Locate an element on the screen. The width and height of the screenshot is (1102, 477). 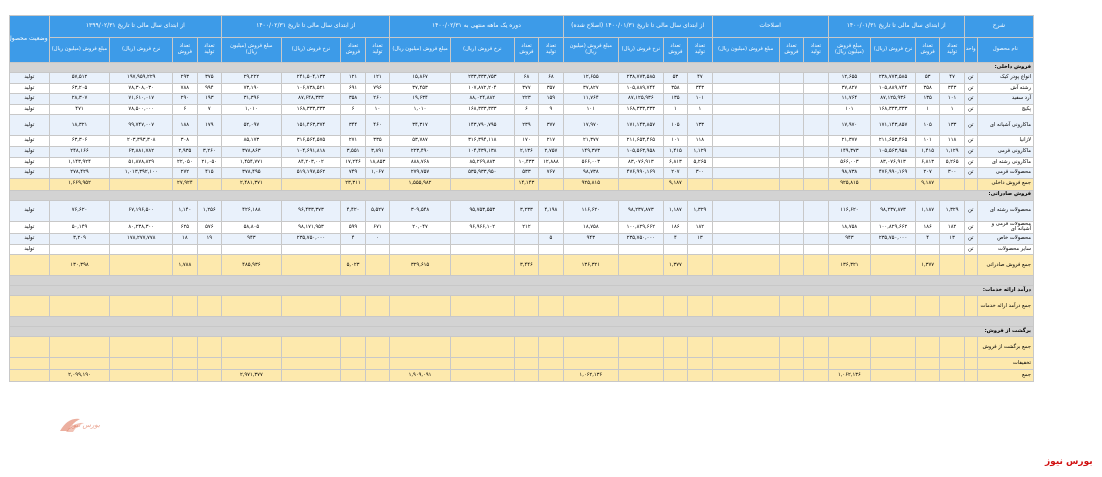
cell-rate: ۴۷۶,۹۹۰,۱۶۹ is located at coordinates (893, 173).